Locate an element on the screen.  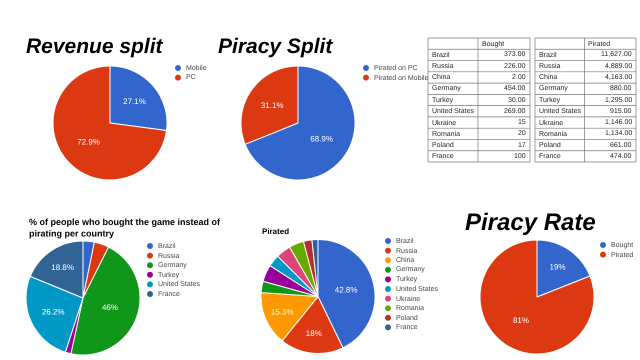
data-label: 72.9% is located at coordinates (88, 141).